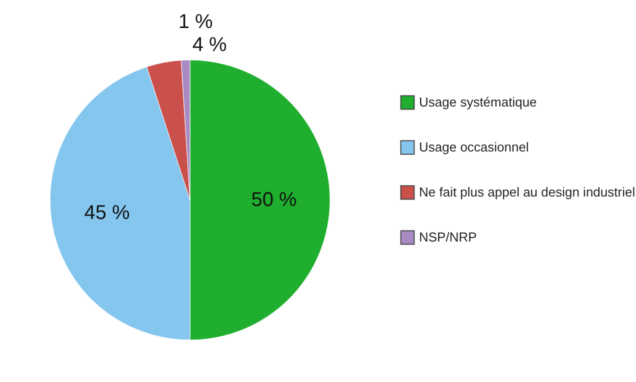  What do you see at coordinates (107, 213) in the screenshot?
I see `data-label: 45 %` at bounding box center [107, 213].